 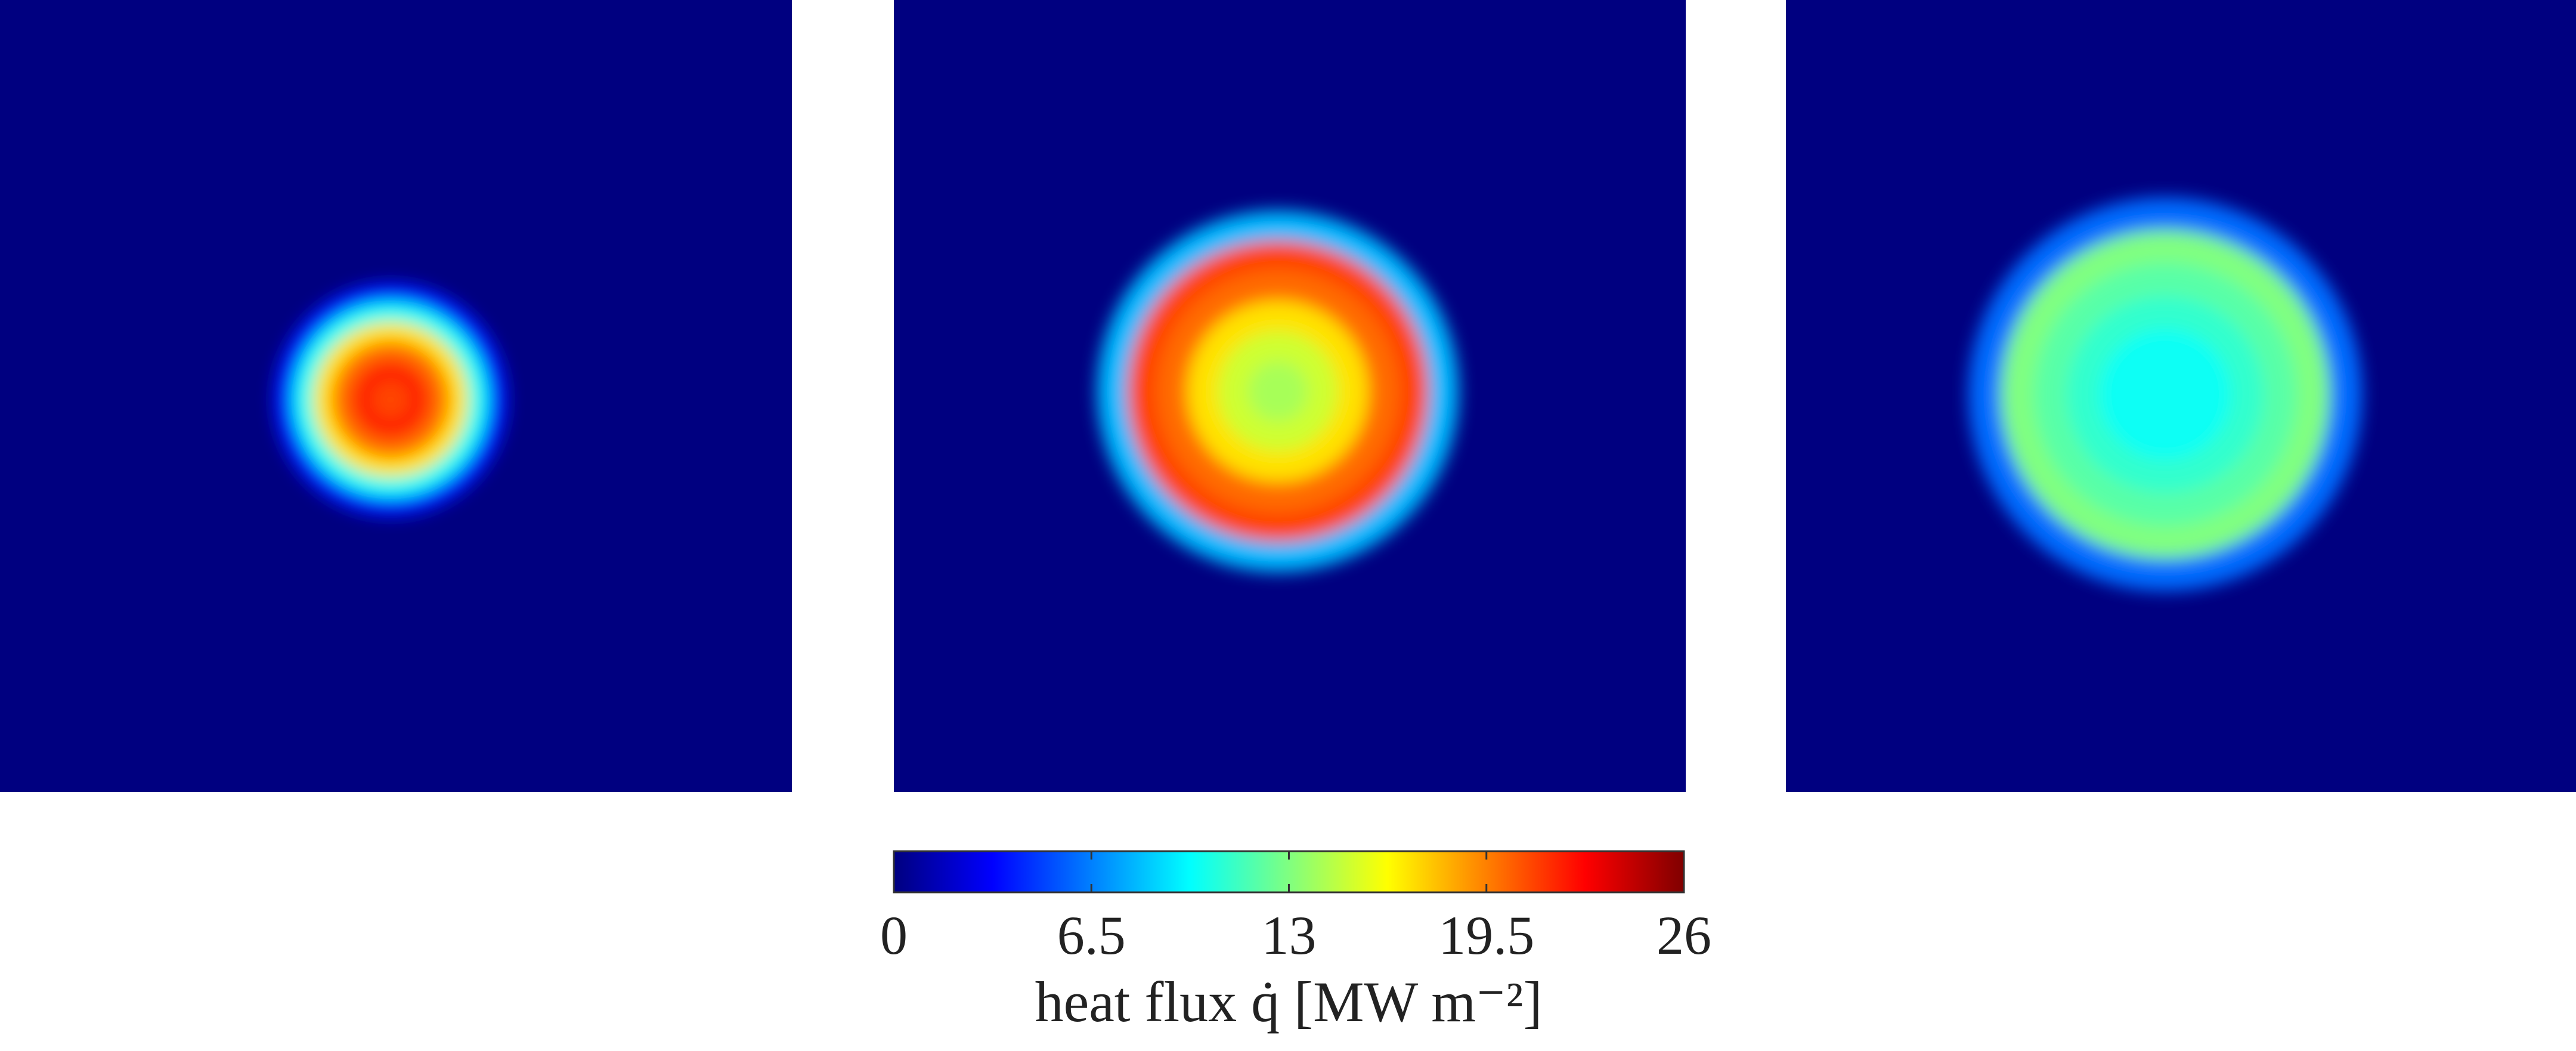 I want to click on colorbar-tick-label: 0, so click(x=894, y=935).